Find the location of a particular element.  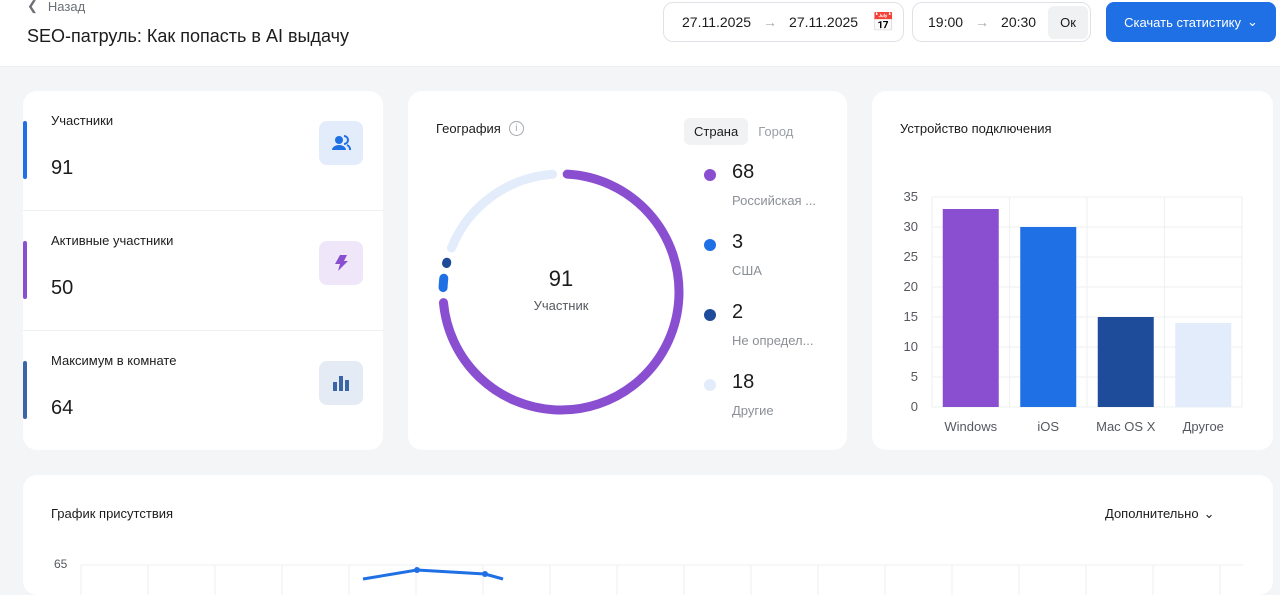

date-from: 27.11.2025 is located at coordinates (717, 22).